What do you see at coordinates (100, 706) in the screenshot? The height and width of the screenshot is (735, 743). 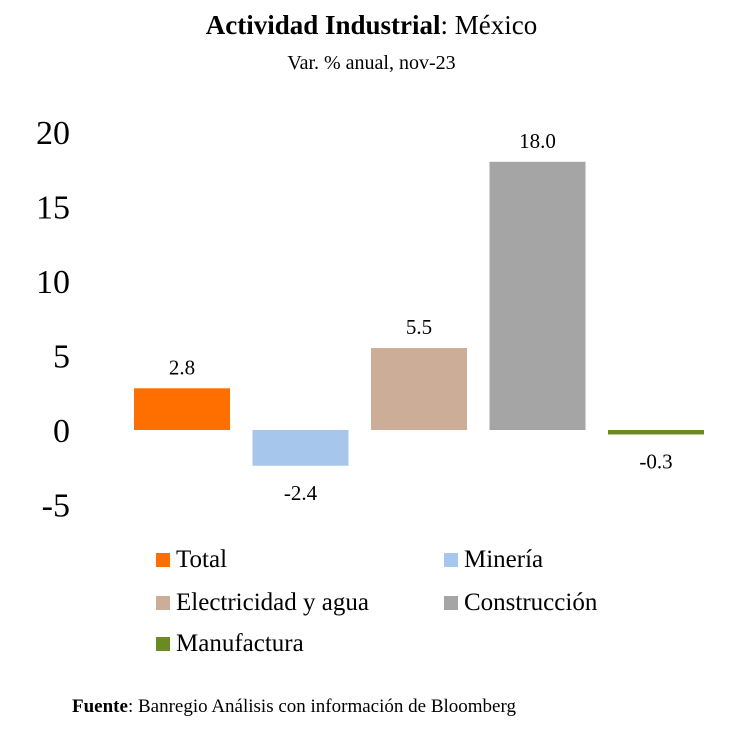 I see `source-label: Fuente` at bounding box center [100, 706].